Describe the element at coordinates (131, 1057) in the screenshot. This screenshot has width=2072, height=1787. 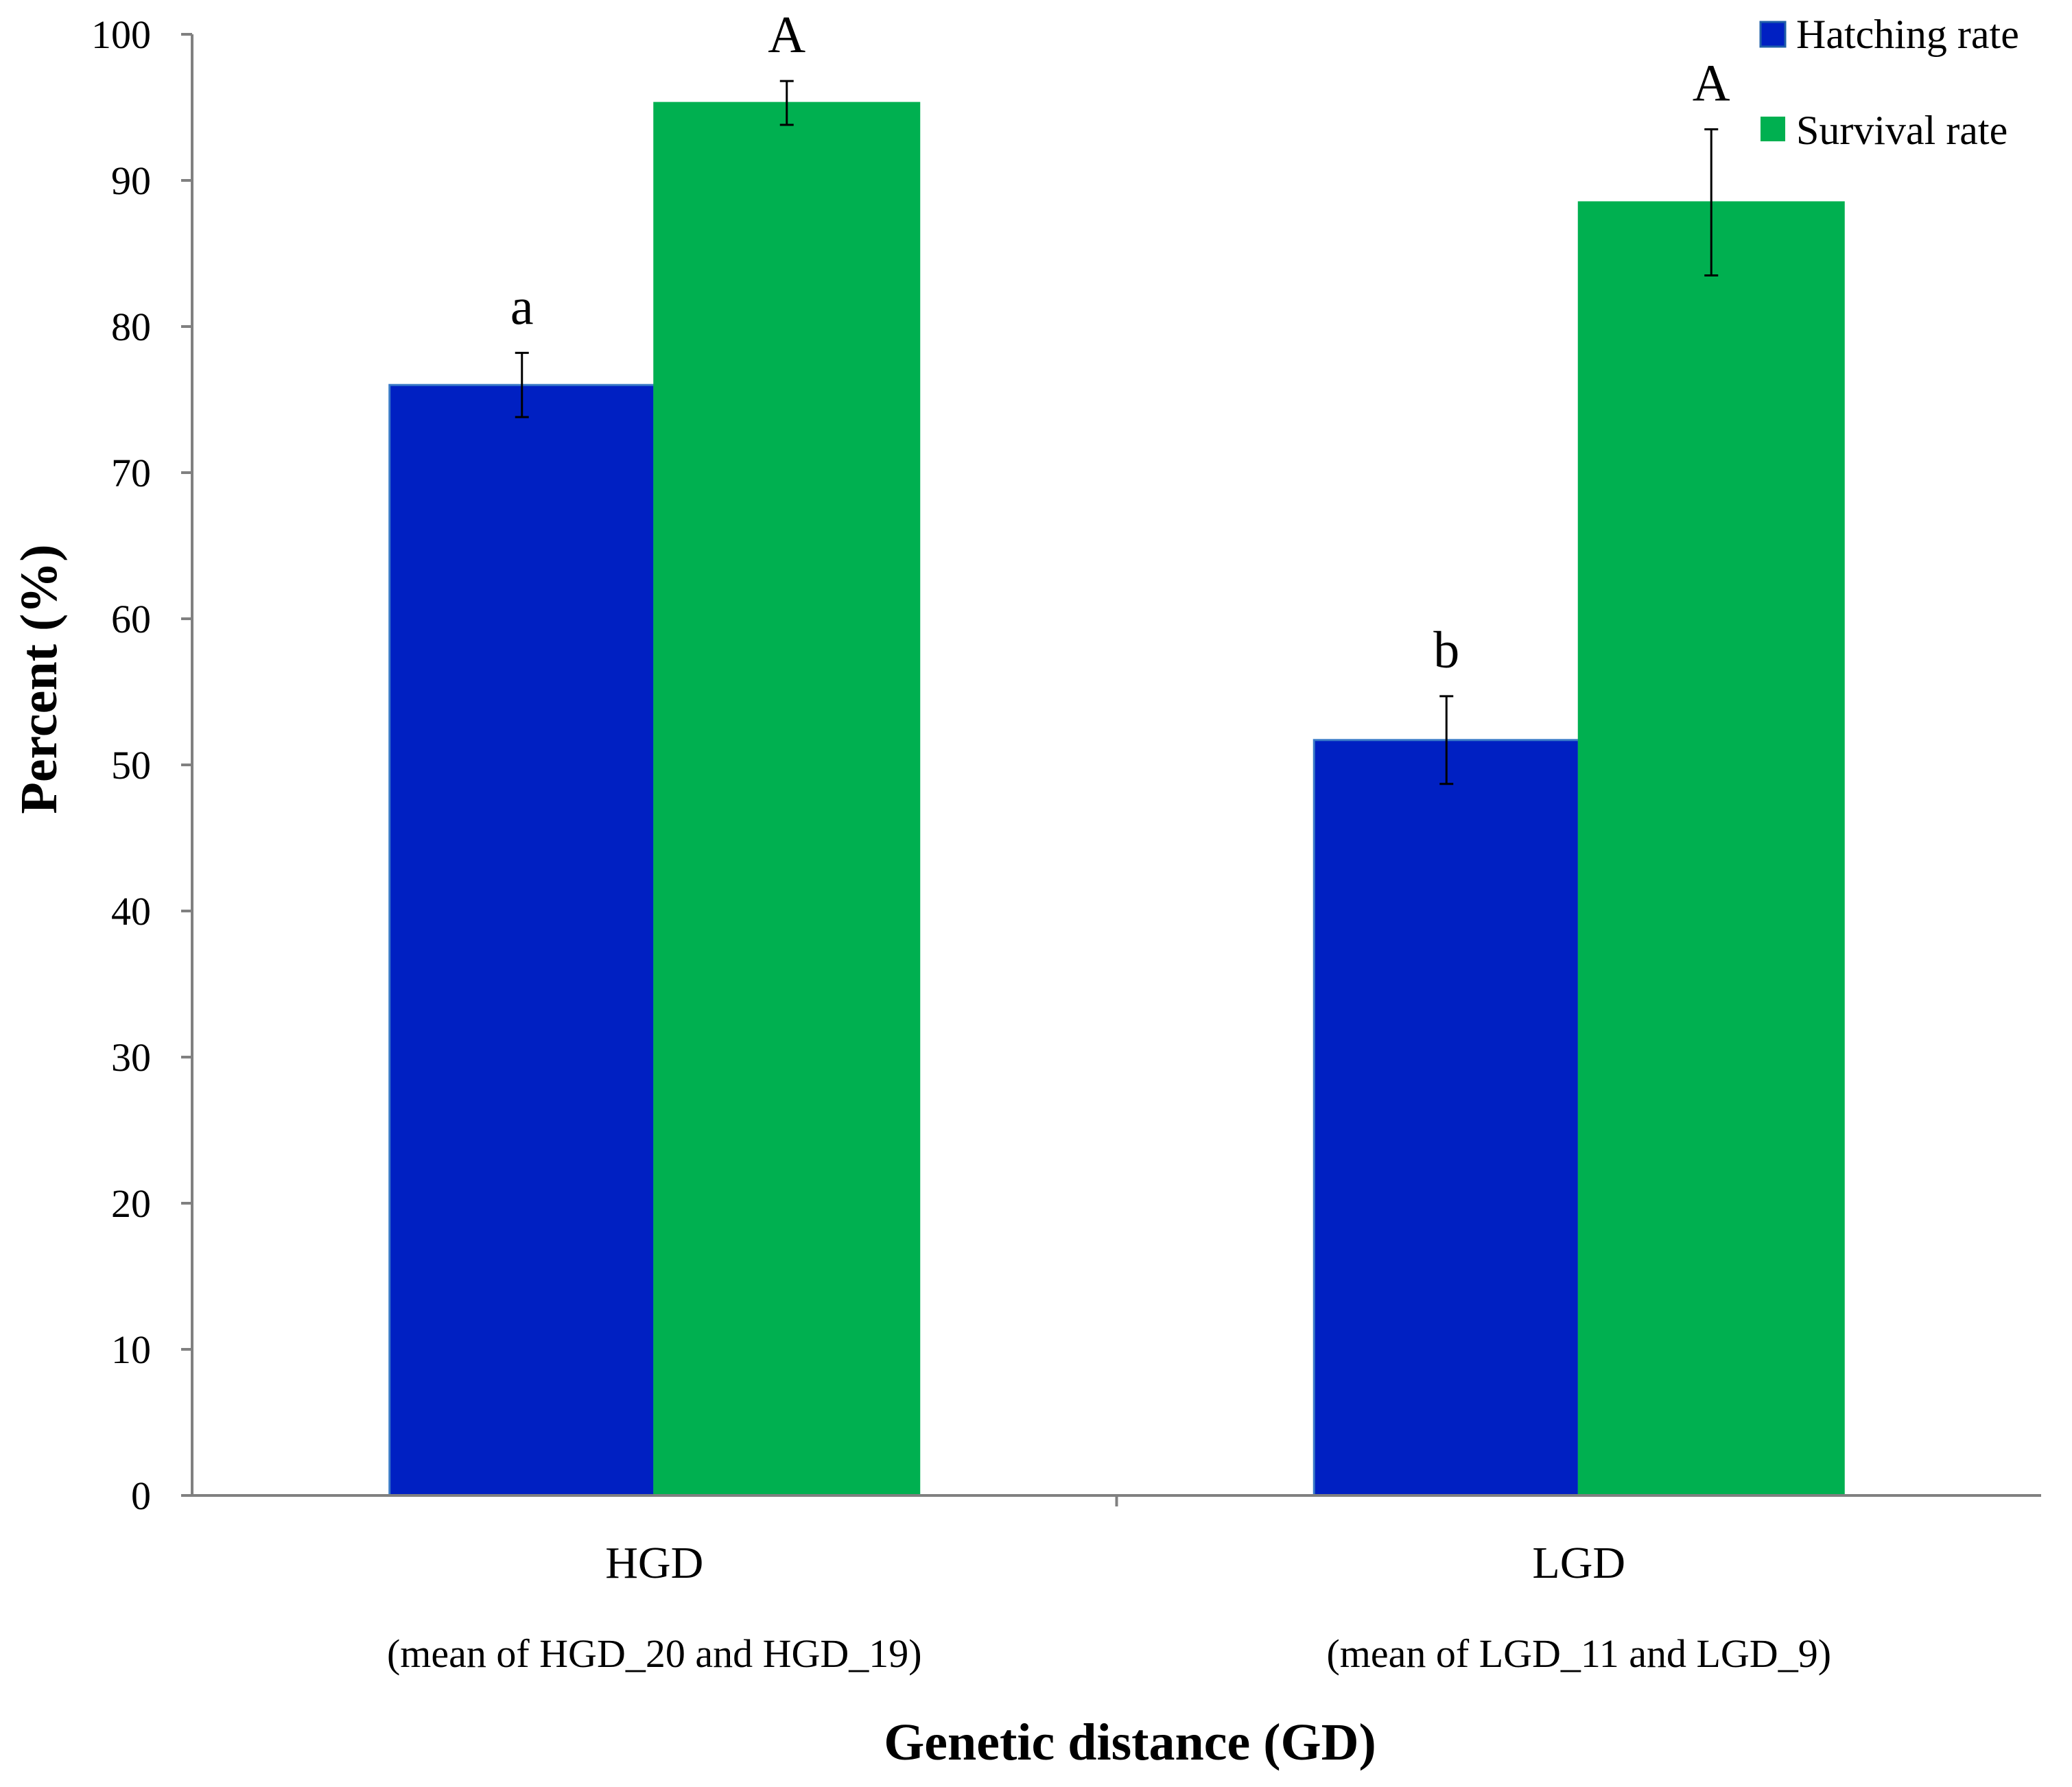
I see `y-tick-label: 30` at that location.